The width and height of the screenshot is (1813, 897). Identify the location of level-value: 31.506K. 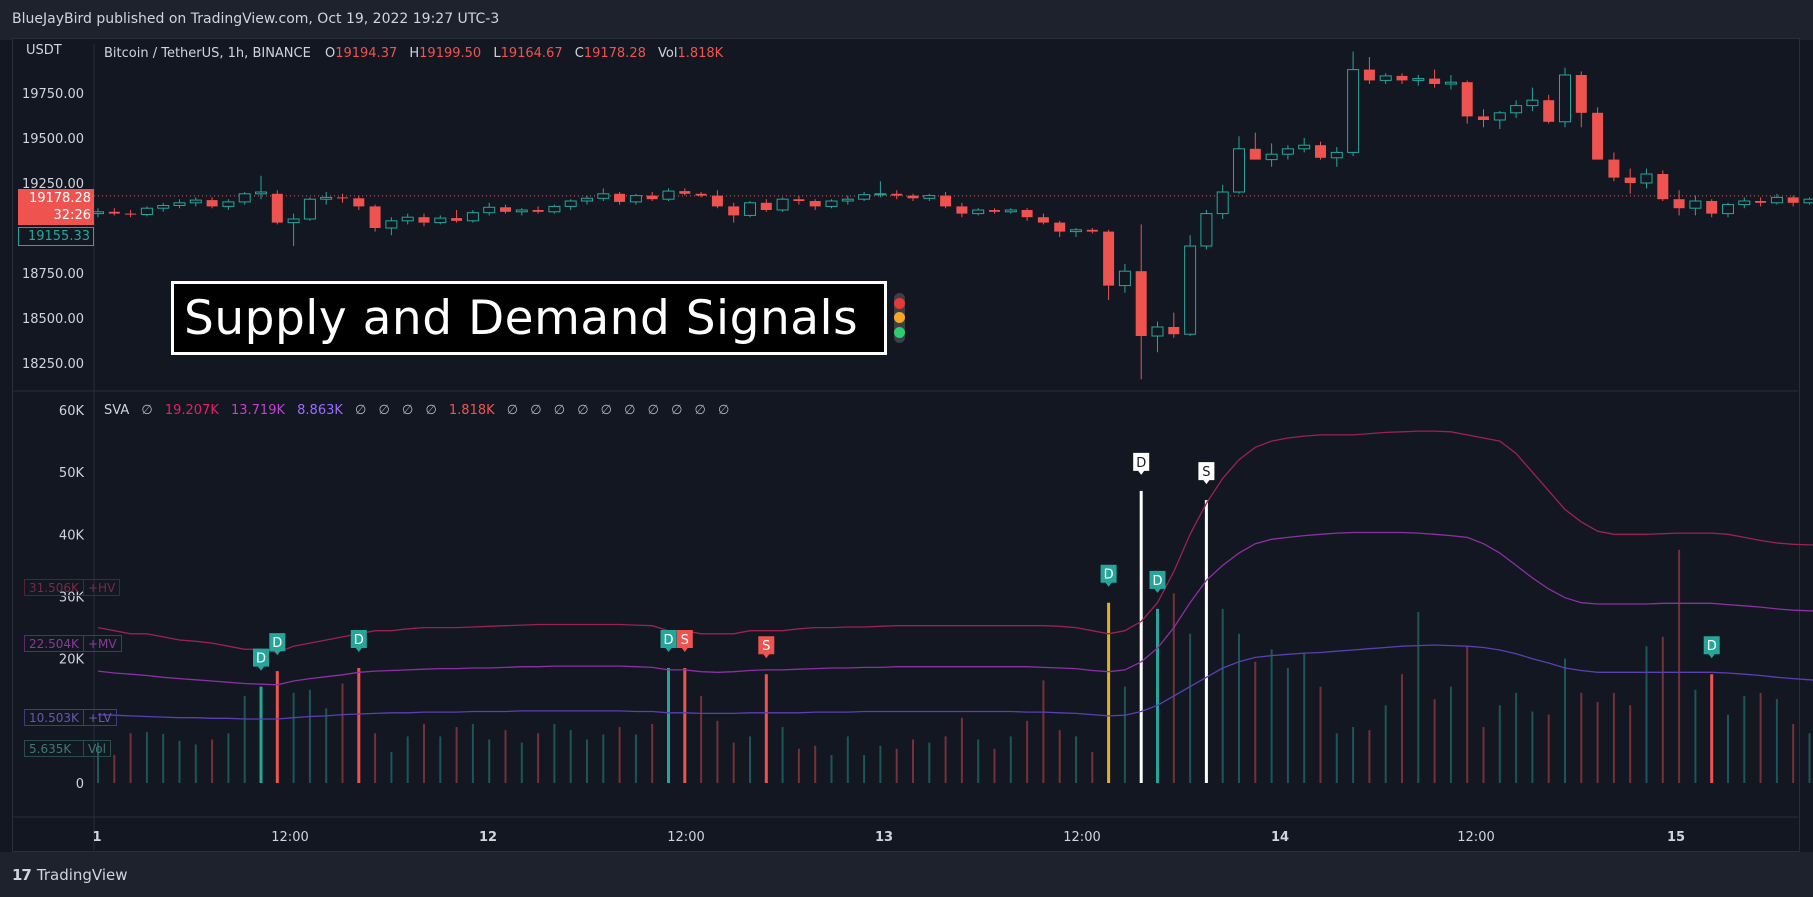
(54, 588).